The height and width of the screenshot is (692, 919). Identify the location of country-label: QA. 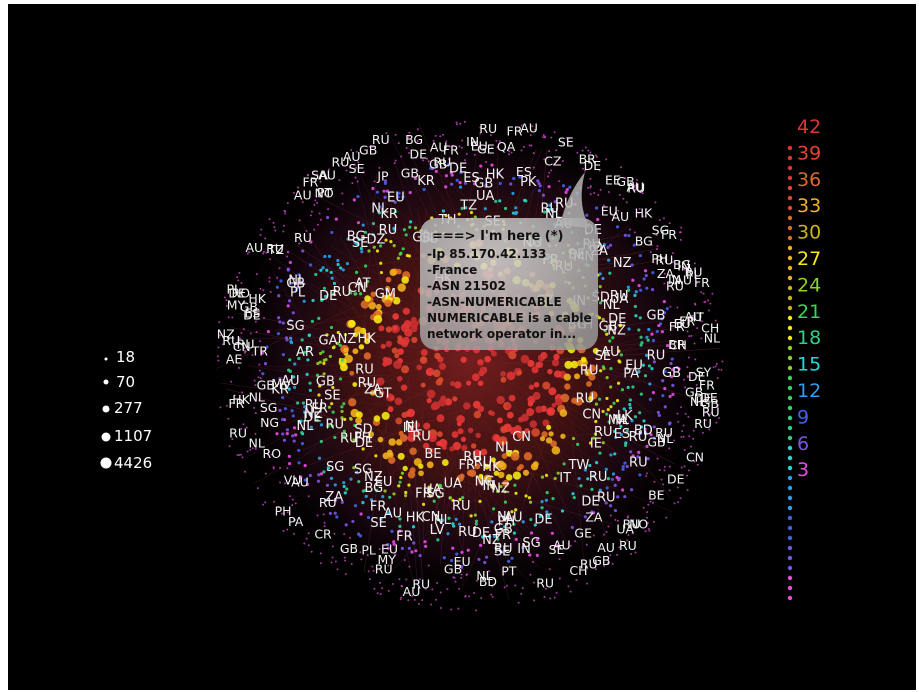
(506, 146).